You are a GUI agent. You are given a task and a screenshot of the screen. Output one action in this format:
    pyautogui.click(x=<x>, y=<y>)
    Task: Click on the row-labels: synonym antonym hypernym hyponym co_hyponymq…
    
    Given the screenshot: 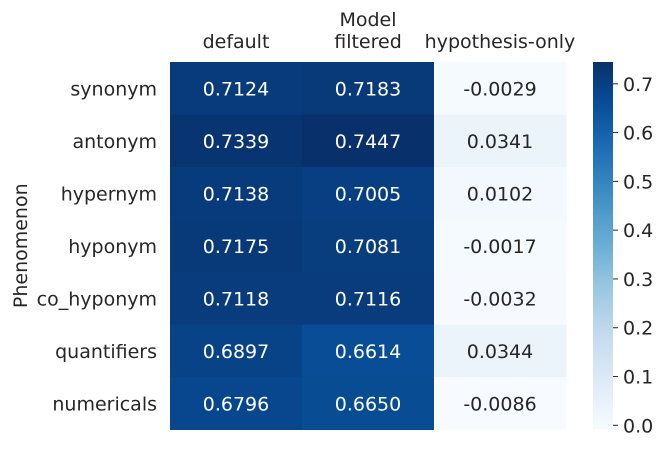 What is the action you would take?
    pyautogui.click(x=97, y=246)
    